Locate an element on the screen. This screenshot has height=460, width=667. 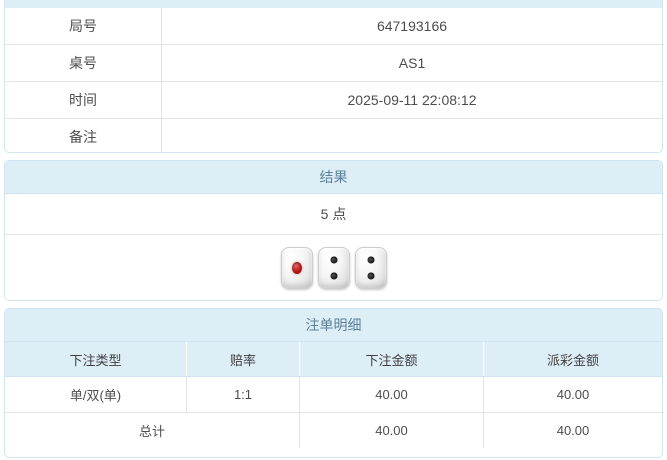
info-label-table-number: 桌号 is located at coordinates (83, 63).